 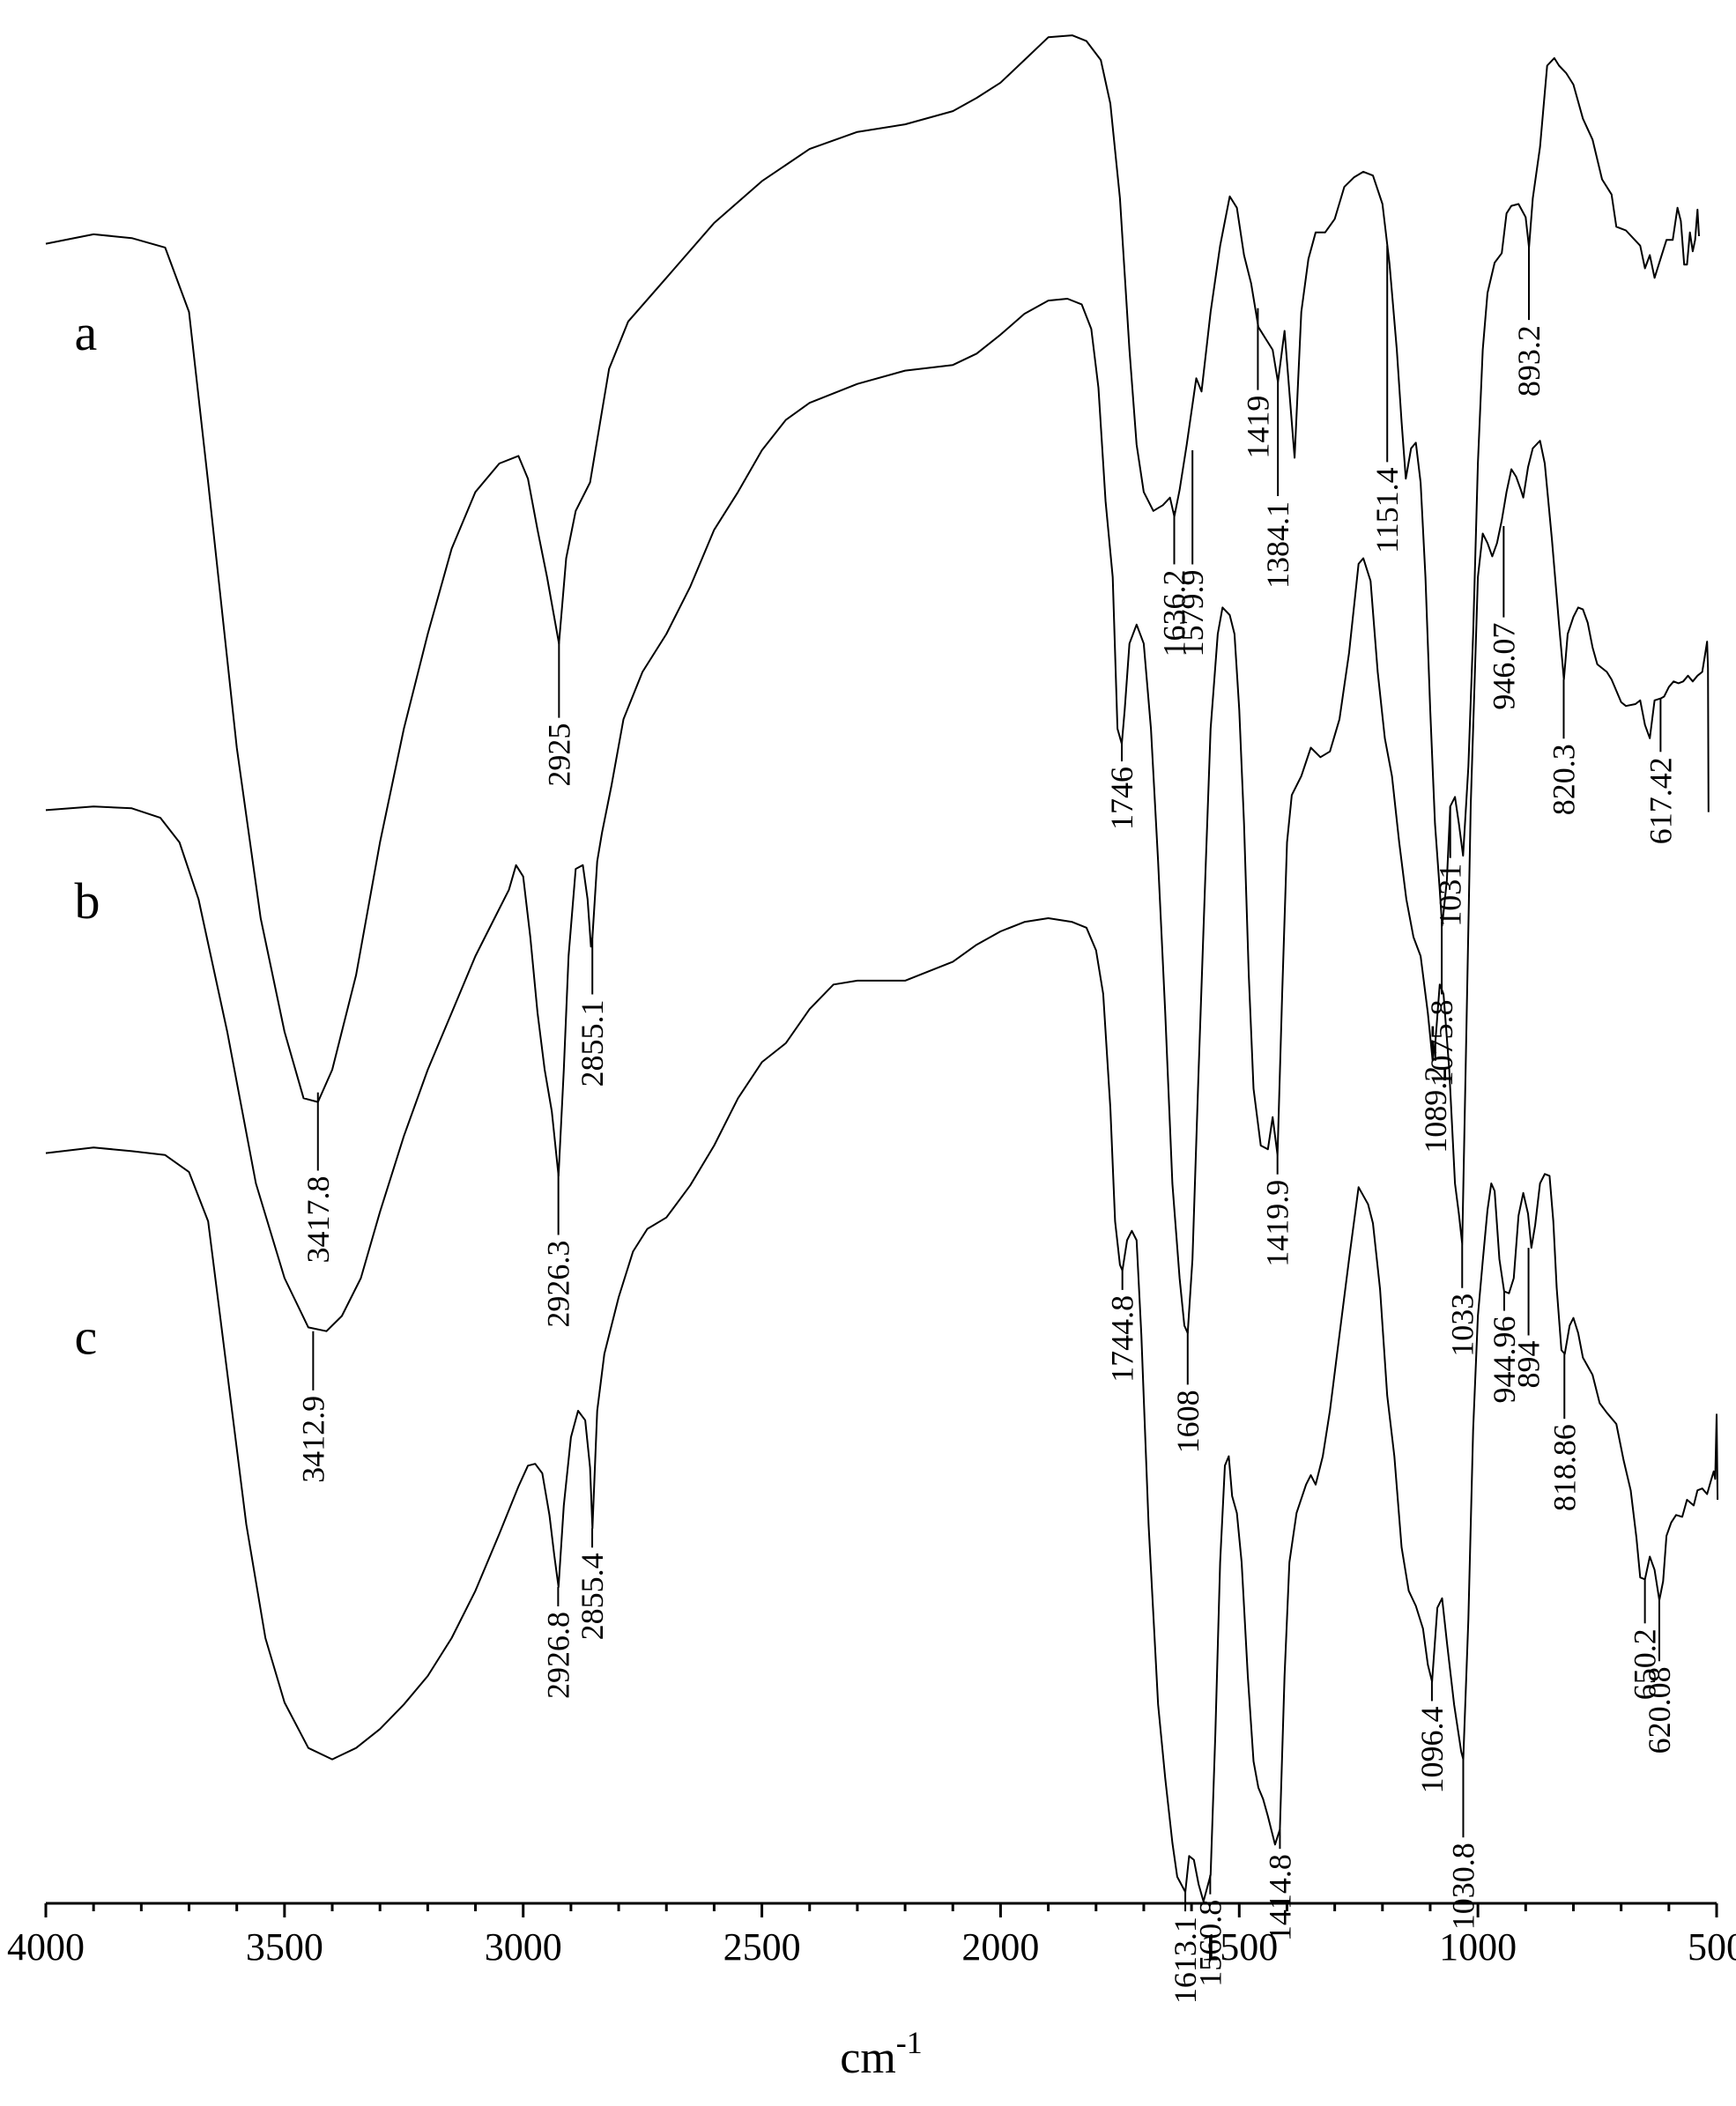 What do you see at coordinates (1387, 510) in the screenshot?
I see `peak-label-a-1151-4: 1151.4` at bounding box center [1387, 510].